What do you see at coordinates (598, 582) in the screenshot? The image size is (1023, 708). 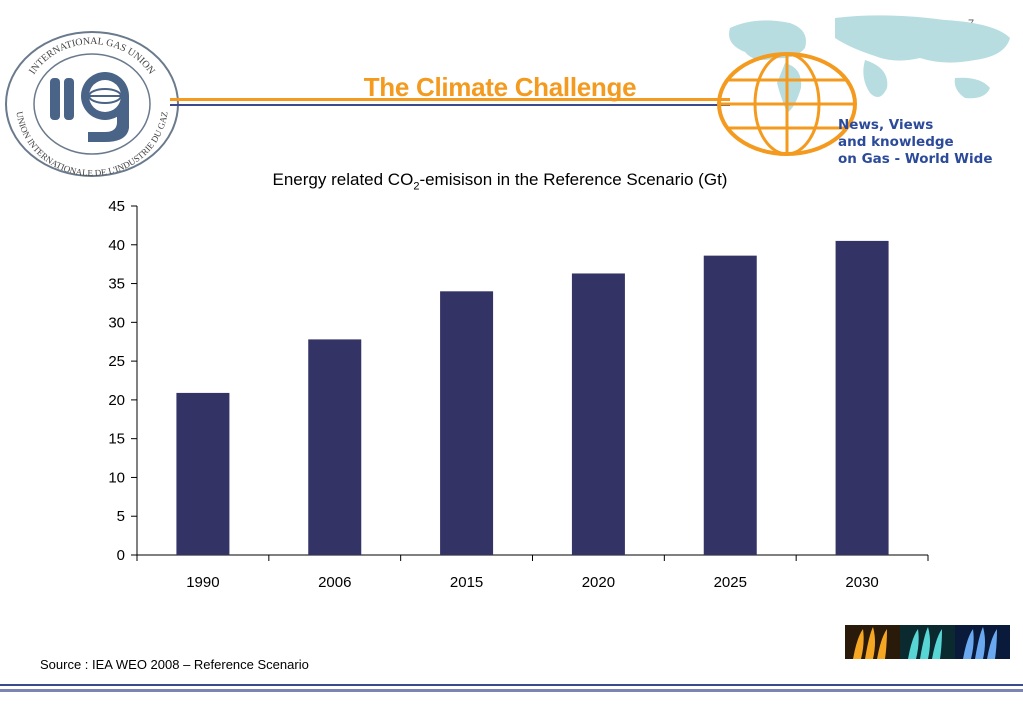 I see `x-tick-label: 2020` at bounding box center [598, 582].